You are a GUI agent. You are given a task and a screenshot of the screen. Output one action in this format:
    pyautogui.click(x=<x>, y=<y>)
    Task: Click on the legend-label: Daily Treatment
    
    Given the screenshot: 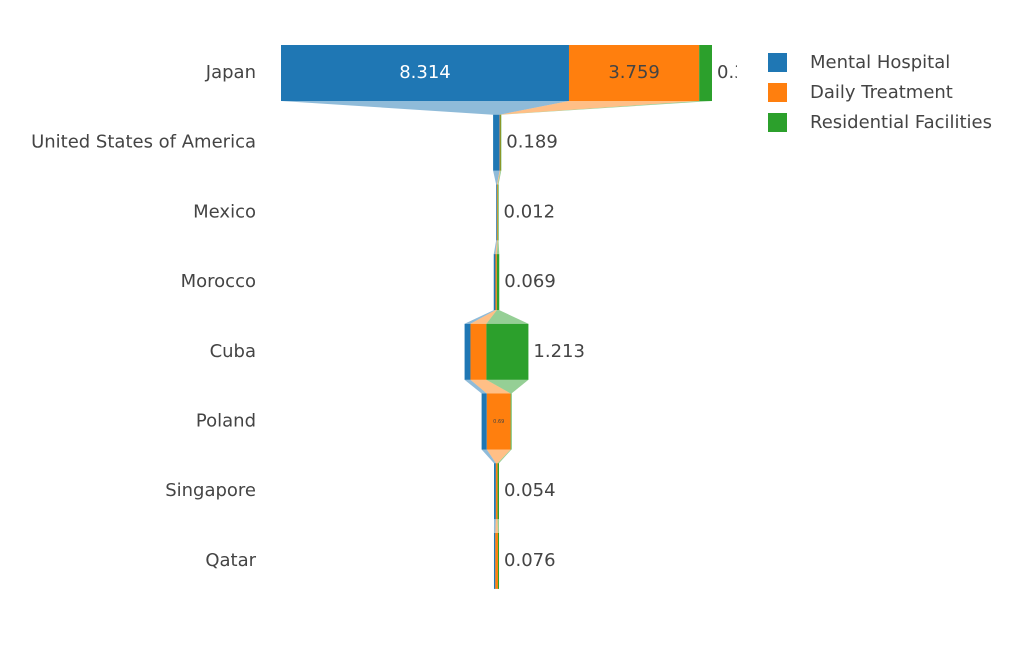 What is the action you would take?
    pyautogui.click(x=881, y=92)
    